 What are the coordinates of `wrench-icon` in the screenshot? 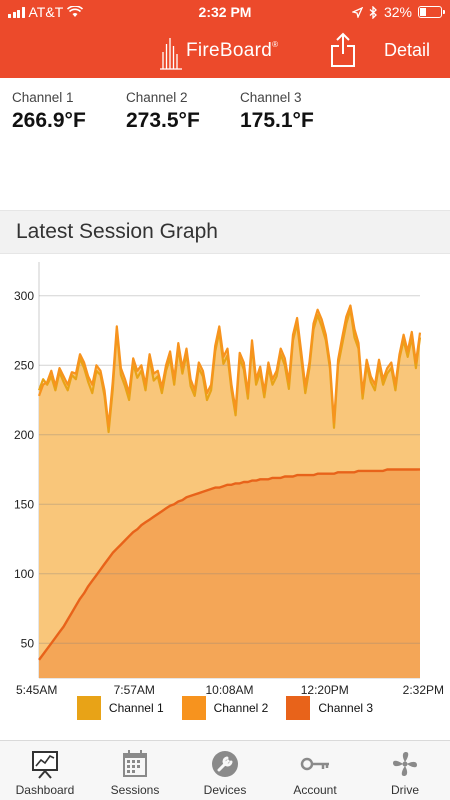 It's located at (225, 764).